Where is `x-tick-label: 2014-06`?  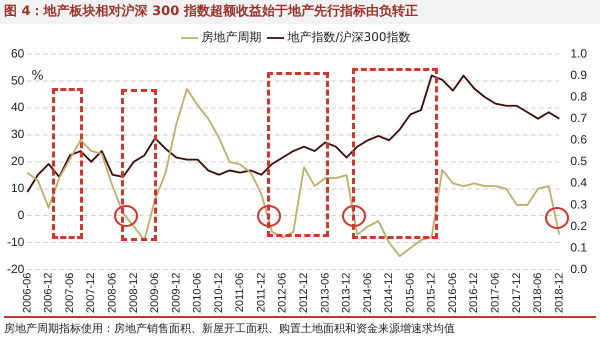
x-tick-label: 2014-06 is located at coordinates (368, 293).